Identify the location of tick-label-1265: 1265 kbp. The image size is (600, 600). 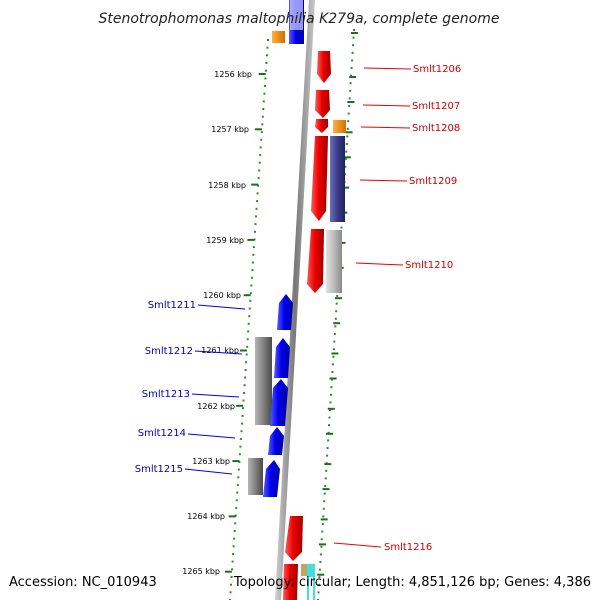
(201, 571).